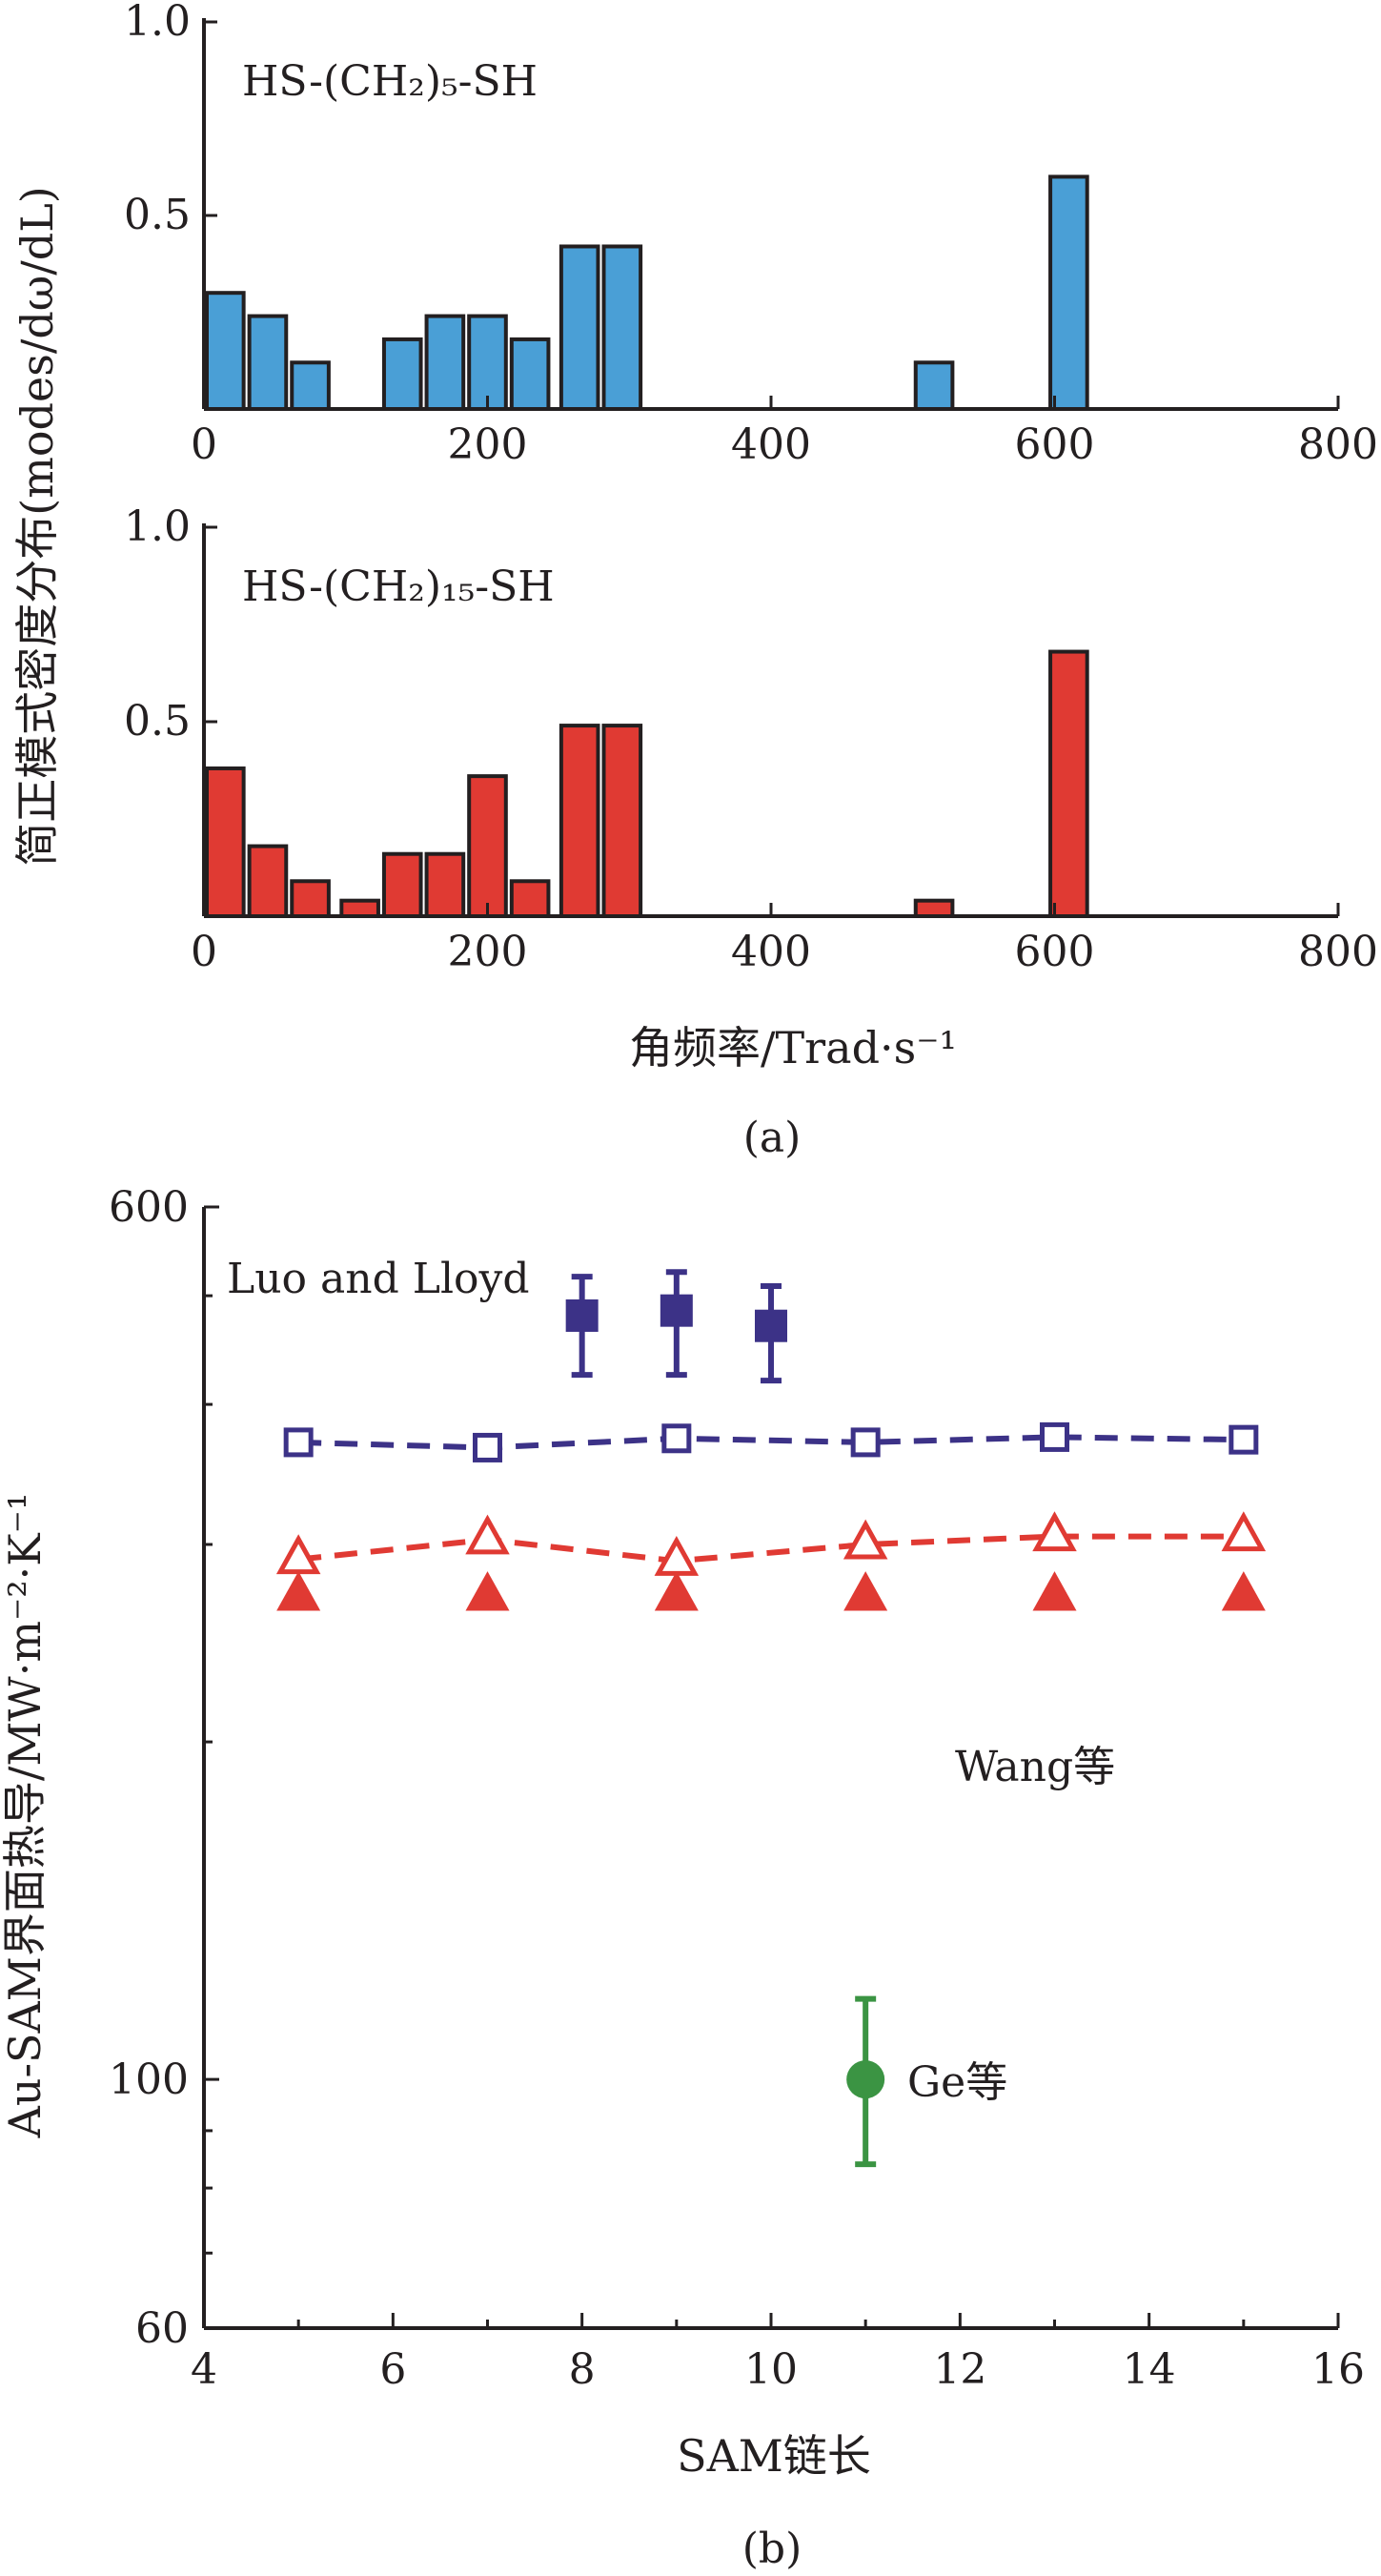 The image size is (1381, 2576). Describe the element at coordinates (959, 2369) in the screenshot. I see `b-x-tick-label: 12` at that location.